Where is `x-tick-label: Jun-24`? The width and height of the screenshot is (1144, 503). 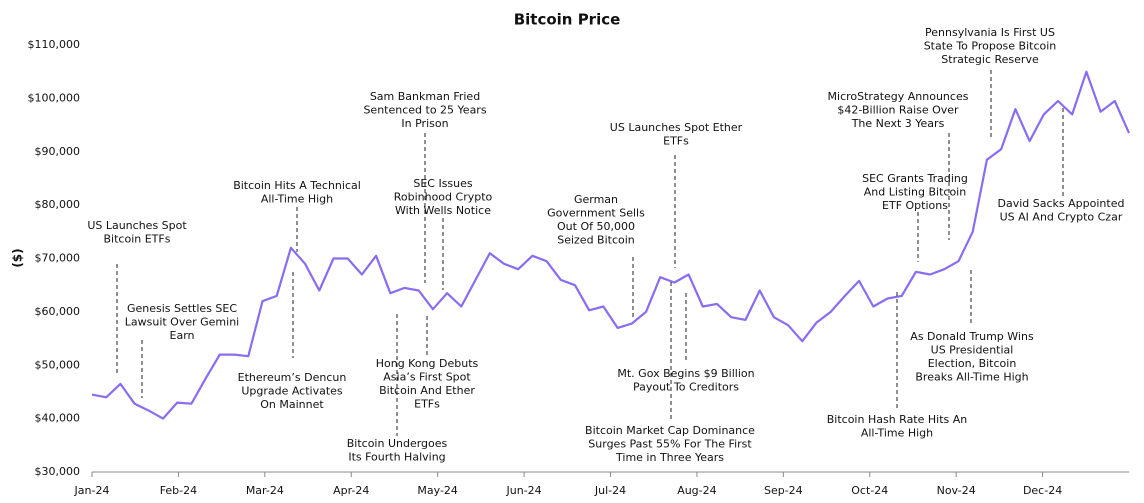 x-tick-label: Jun-24 is located at coordinates (524, 490).